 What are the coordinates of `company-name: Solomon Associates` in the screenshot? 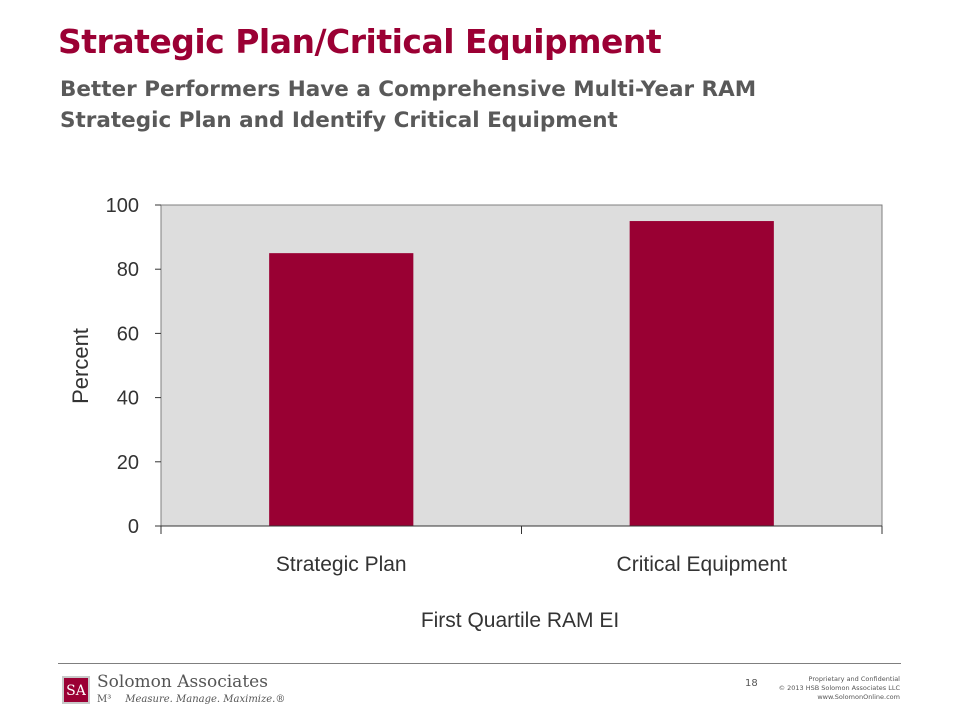 It's located at (182, 682).